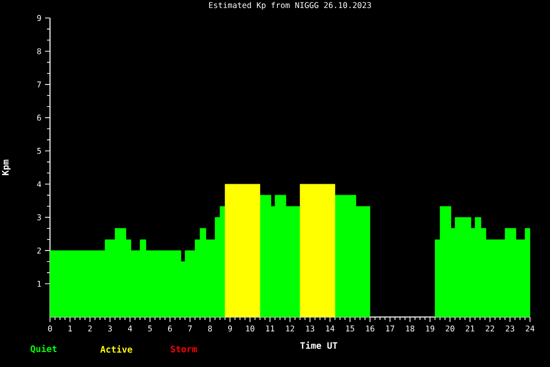  I want to click on text: Active, so click(116, 349).